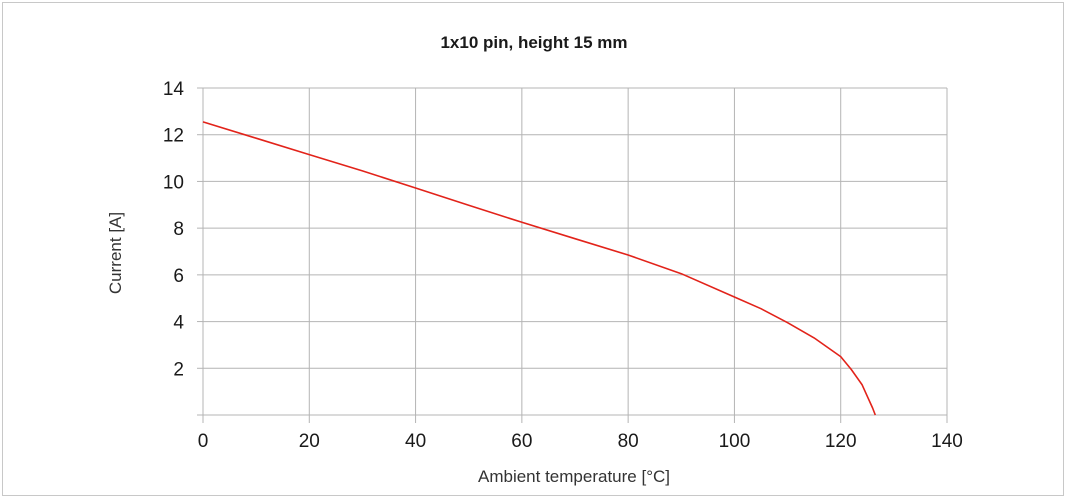 The height and width of the screenshot is (499, 1068). I want to click on x-tick-label: 80, so click(628, 441).